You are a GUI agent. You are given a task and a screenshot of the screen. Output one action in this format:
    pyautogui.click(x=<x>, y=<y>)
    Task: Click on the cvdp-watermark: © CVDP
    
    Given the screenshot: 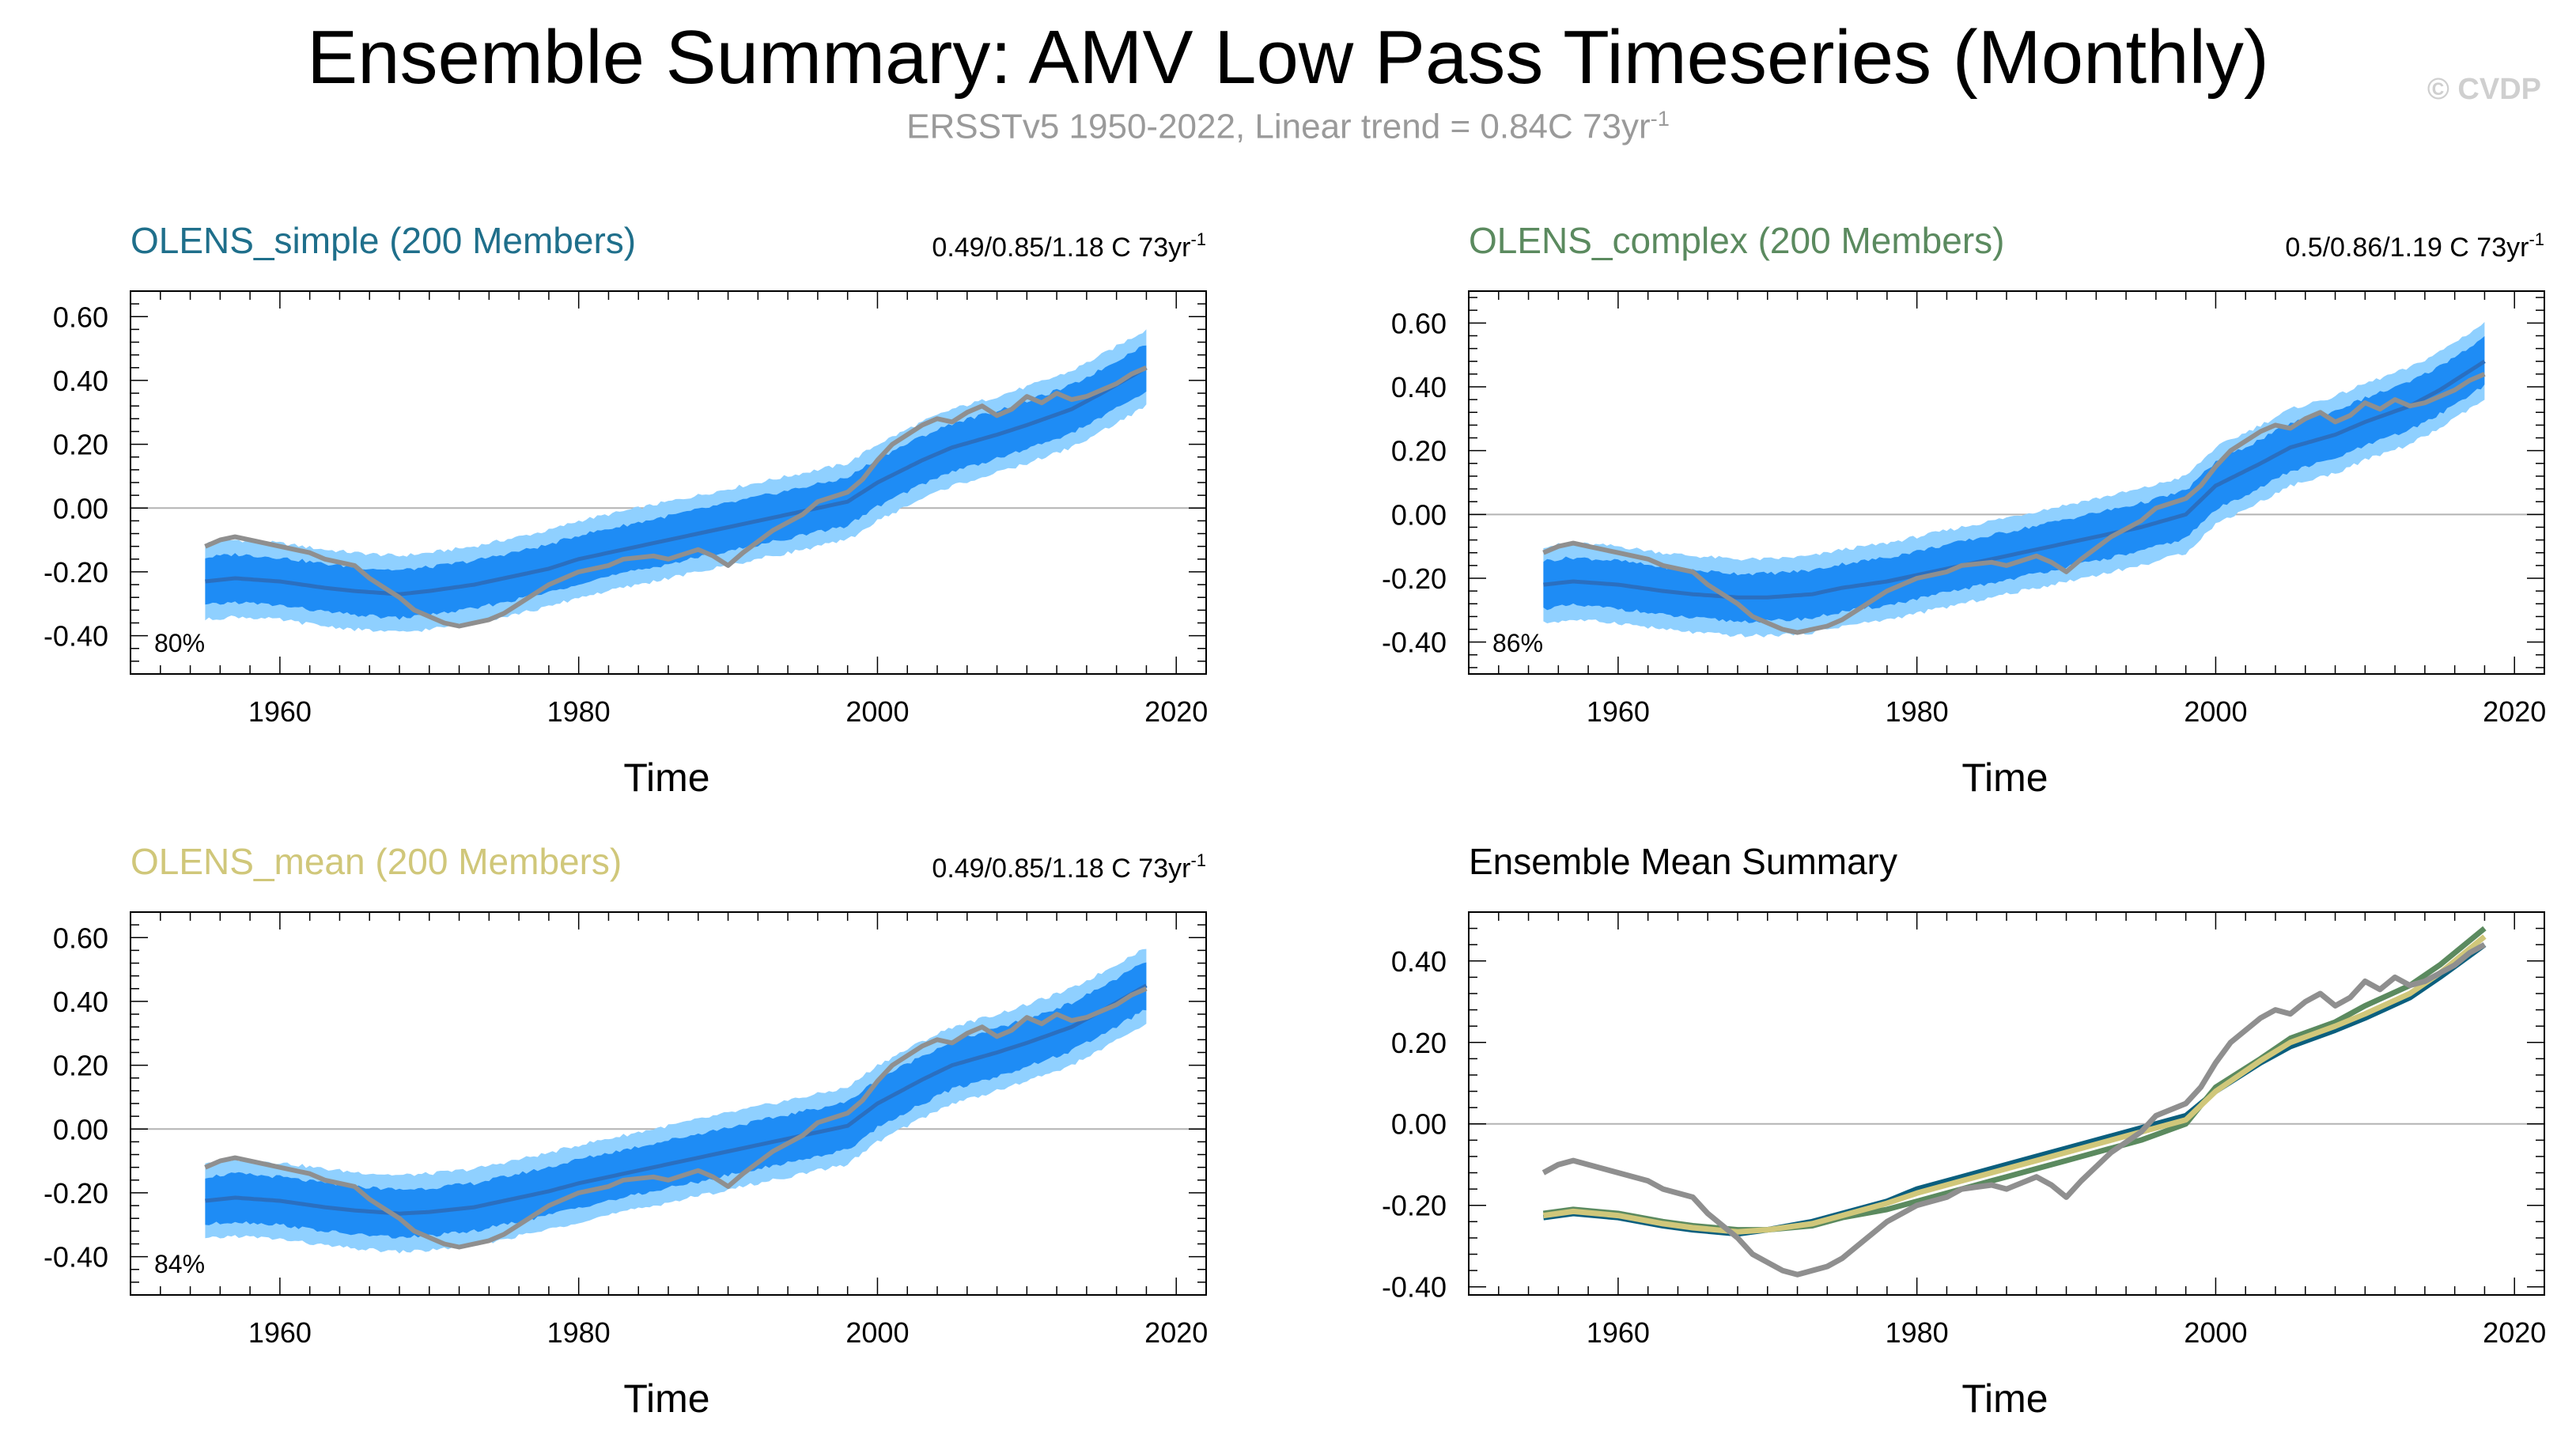 What is the action you would take?
    pyautogui.click(x=2484, y=89)
    